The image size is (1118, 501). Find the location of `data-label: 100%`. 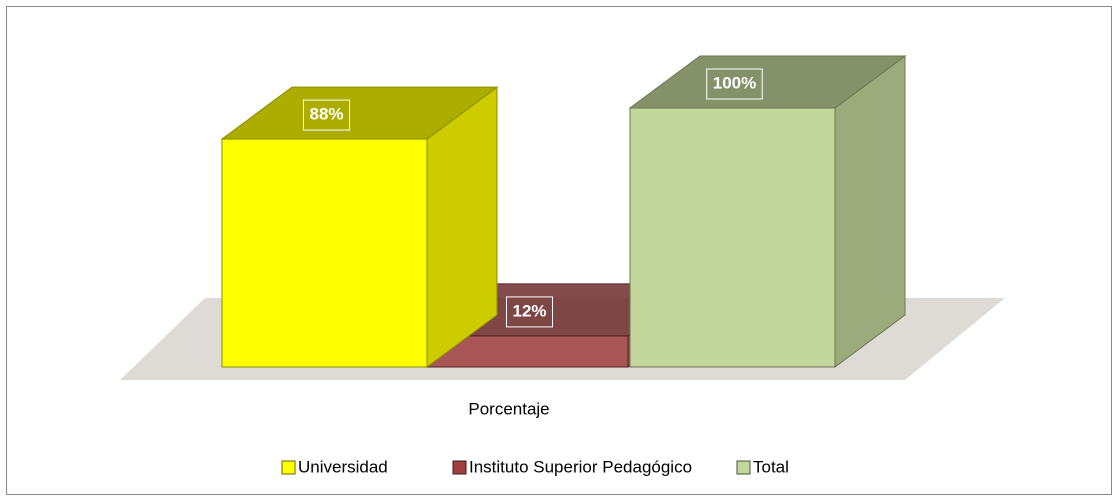

data-label: 100% is located at coordinates (734, 82).